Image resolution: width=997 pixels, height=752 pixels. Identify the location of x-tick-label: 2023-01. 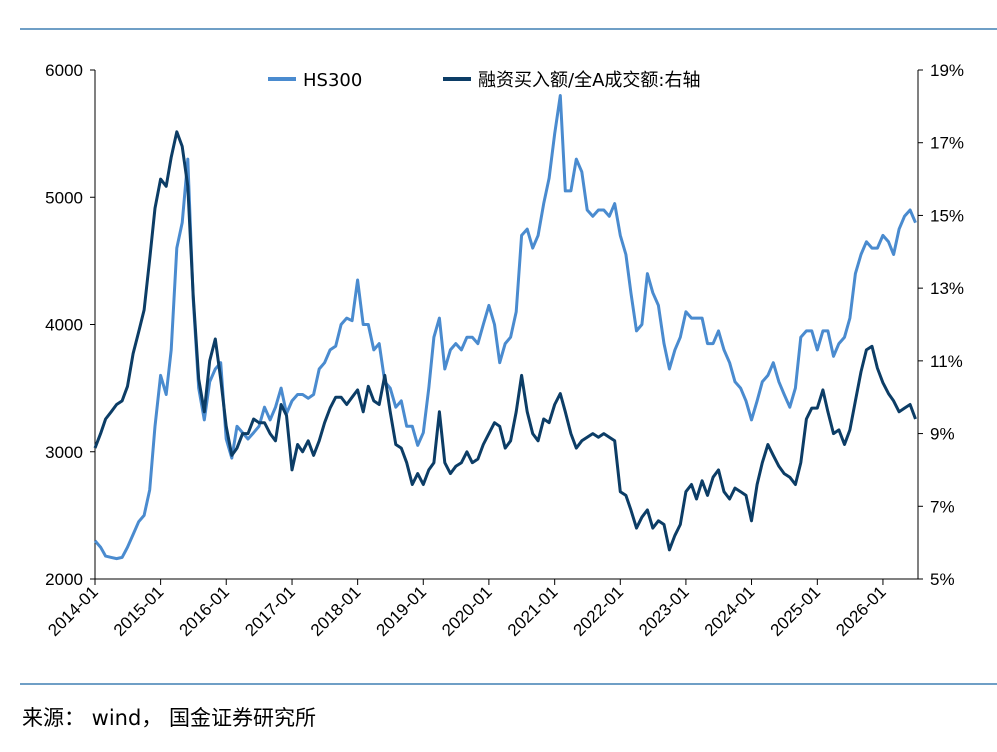
(664, 611).